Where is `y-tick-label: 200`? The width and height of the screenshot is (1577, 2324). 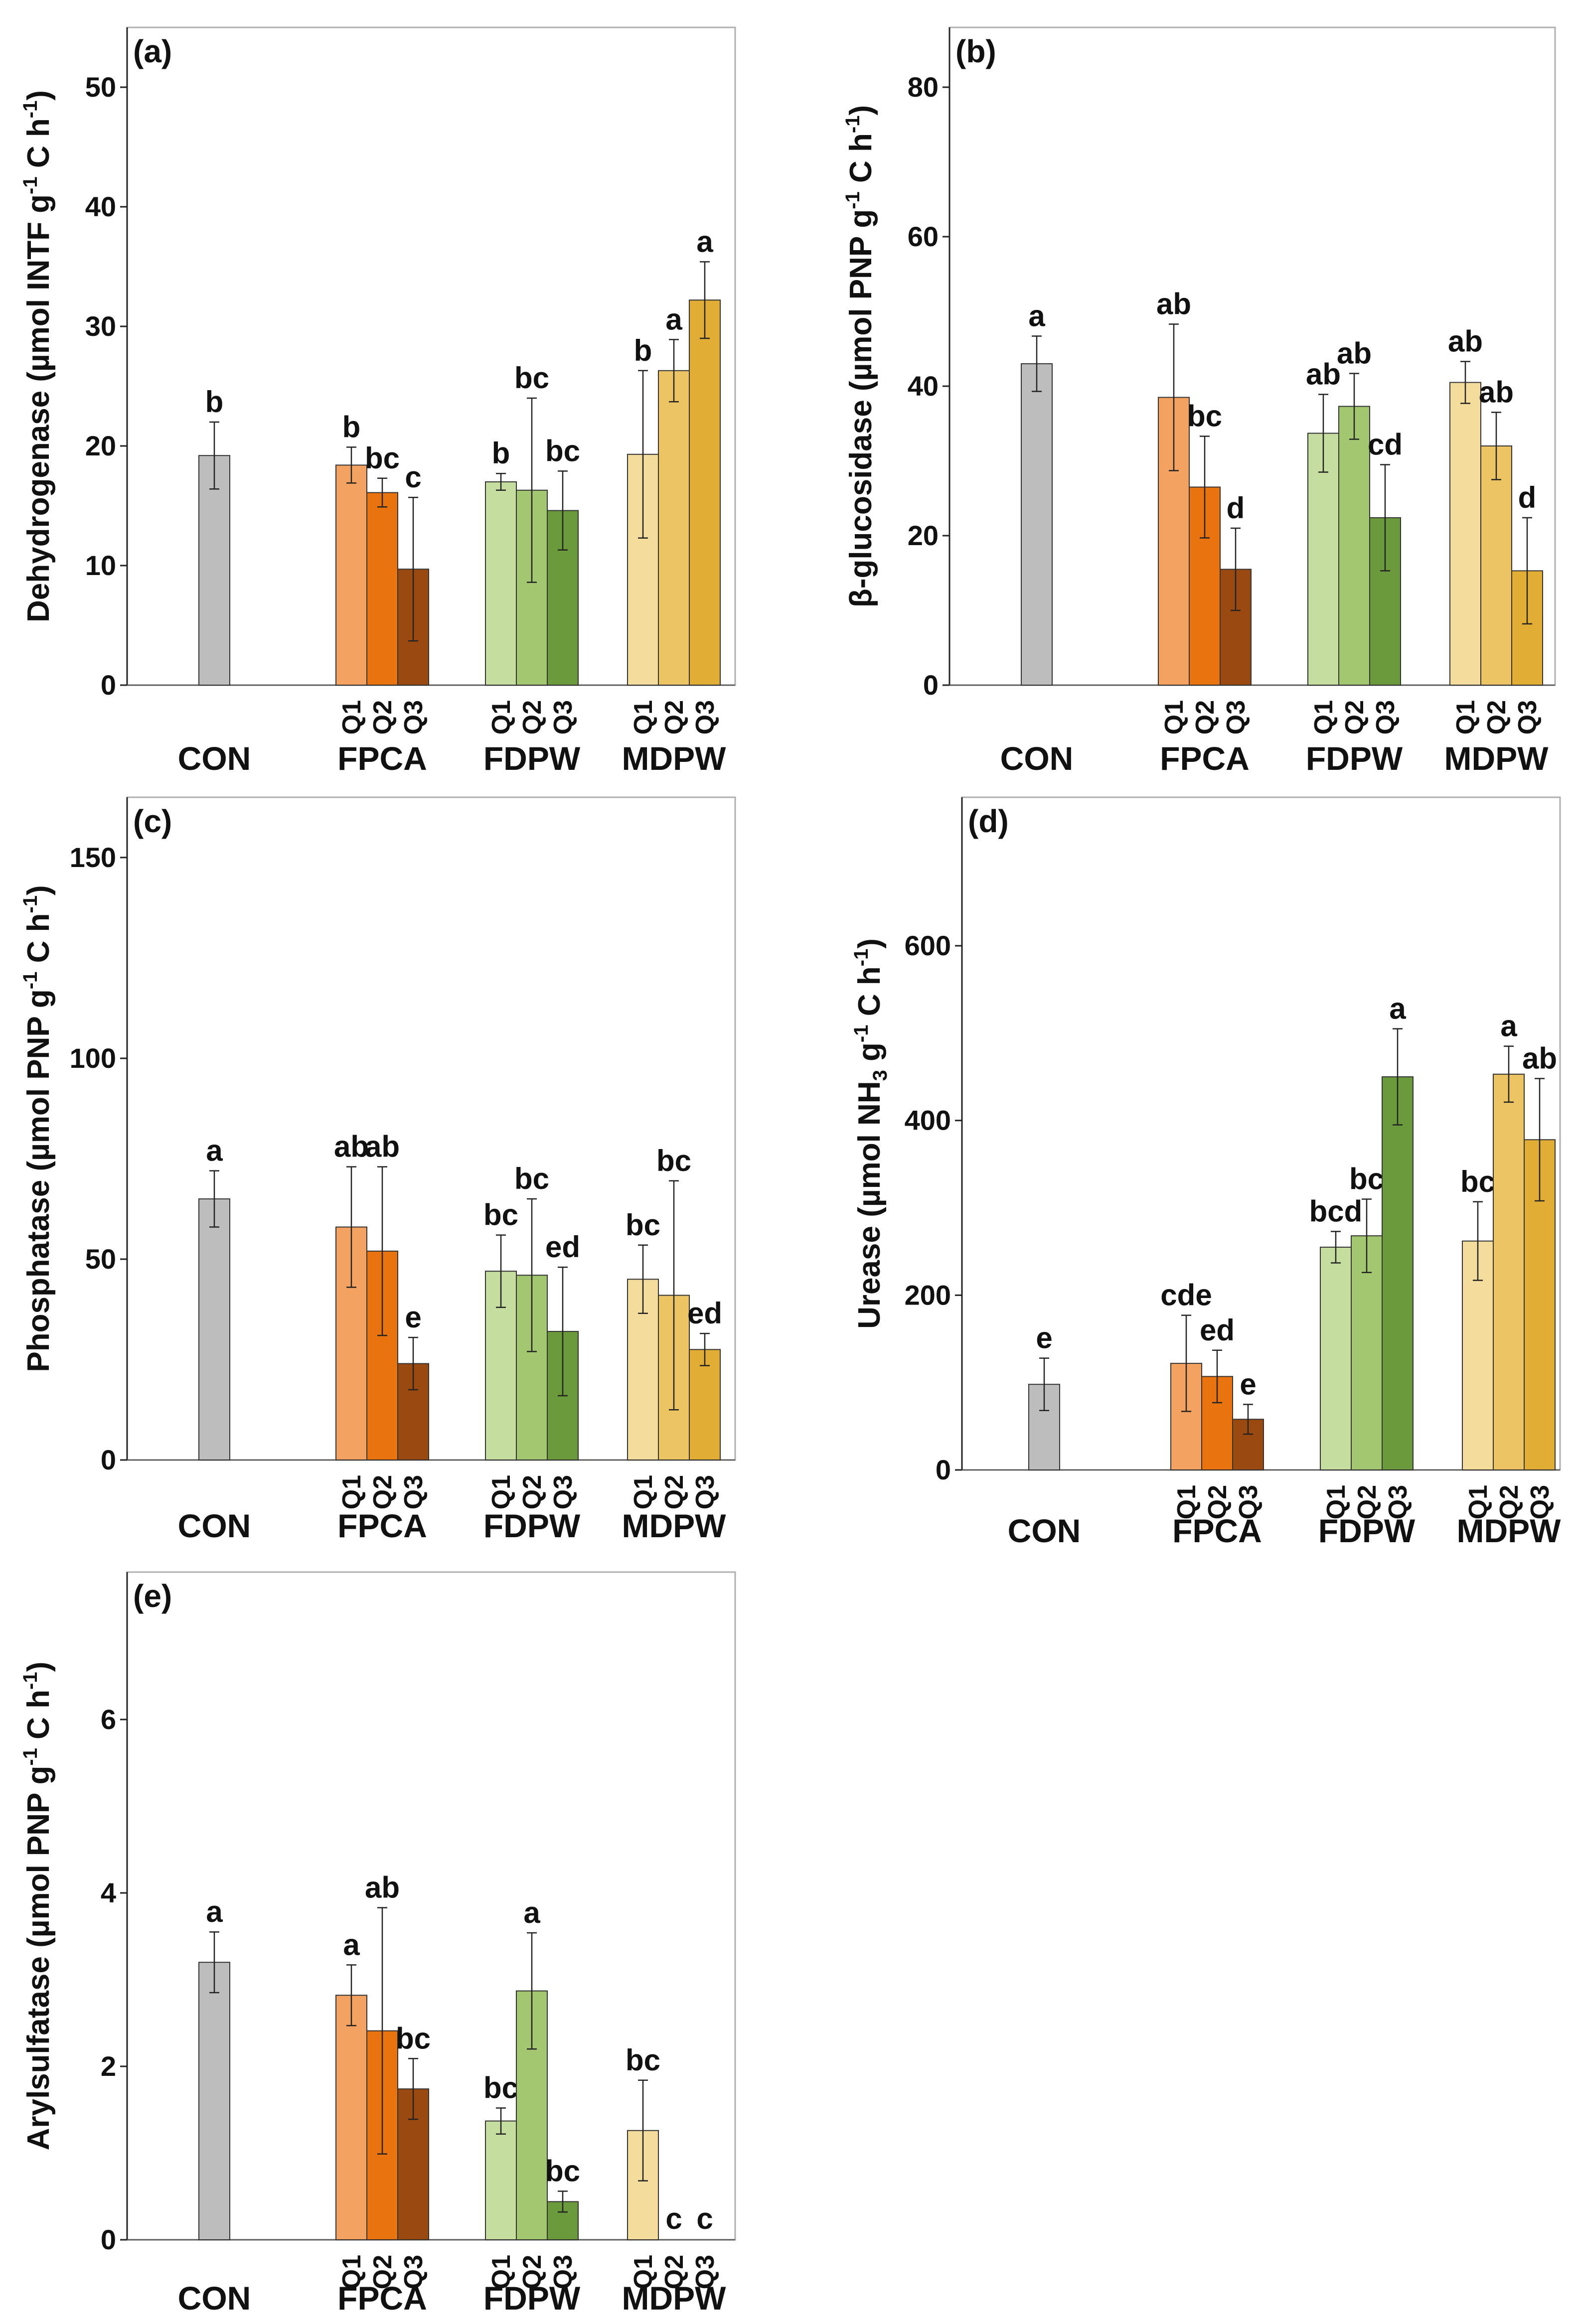 y-tick-label: 200 is located at coordinates (928, 1294).